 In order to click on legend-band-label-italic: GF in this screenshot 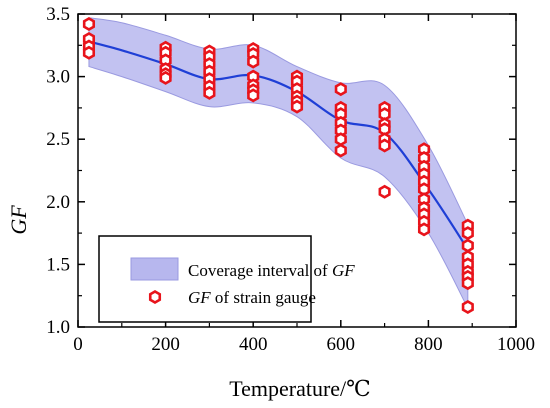, I will do `click(343, 270)`.